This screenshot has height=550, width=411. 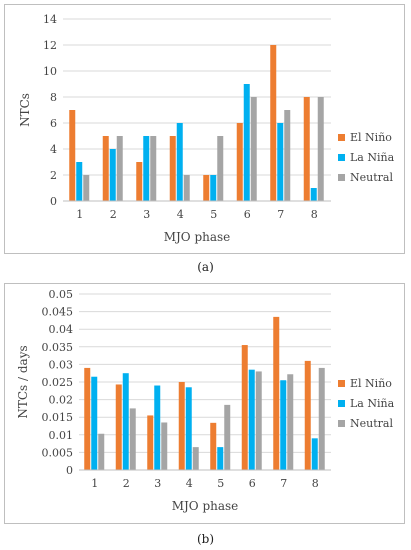 What do you see at coordinates (58, 417) in the screenshot?
I see `y-tick-label: 0.015` at bounding box center [58, 417].